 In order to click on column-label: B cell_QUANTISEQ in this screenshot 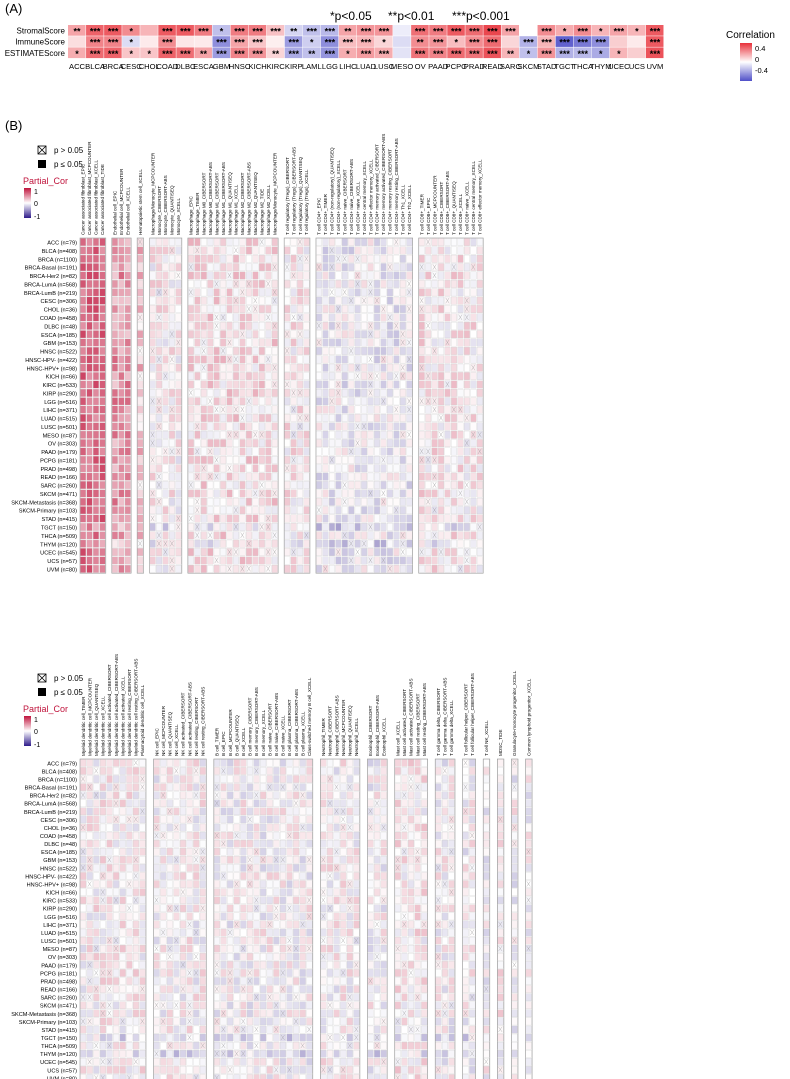, I will do `click(236, 735)`.